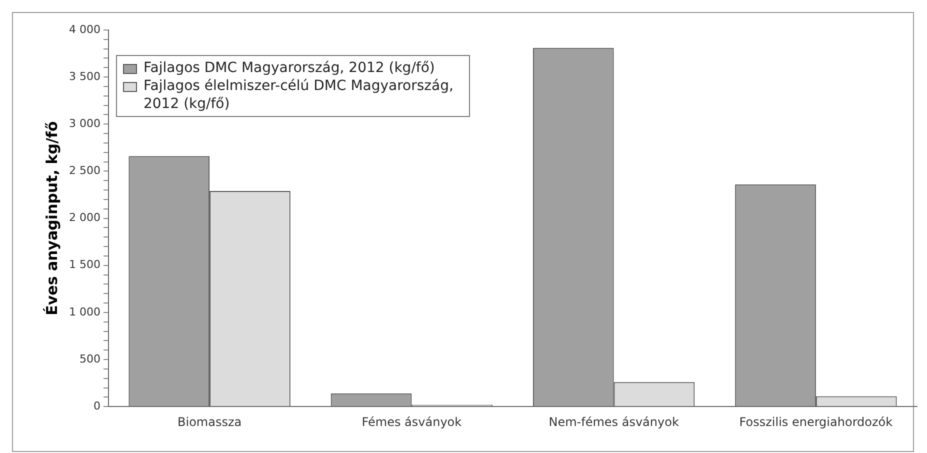 The height and width of the screenshot is (453, 927). Describe the element at coordinates (84, 29) in the screenshot. I see `y-tick-label: 4 000` at that location.